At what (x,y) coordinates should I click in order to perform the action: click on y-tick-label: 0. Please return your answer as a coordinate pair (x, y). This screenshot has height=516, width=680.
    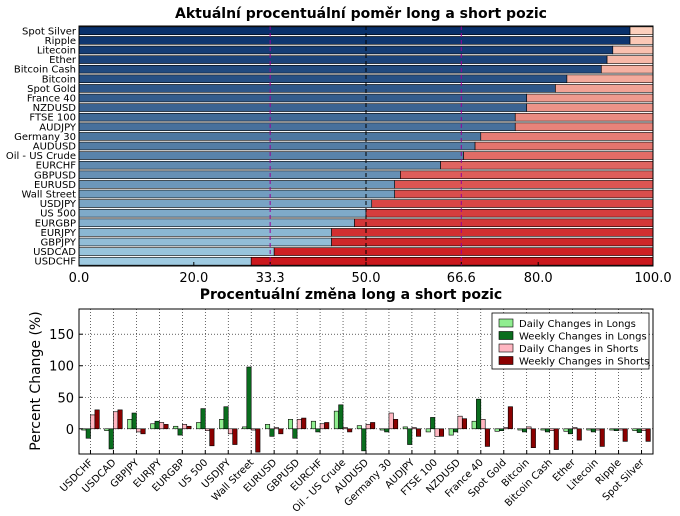
    Looking at the image, I should click on (70, 430).